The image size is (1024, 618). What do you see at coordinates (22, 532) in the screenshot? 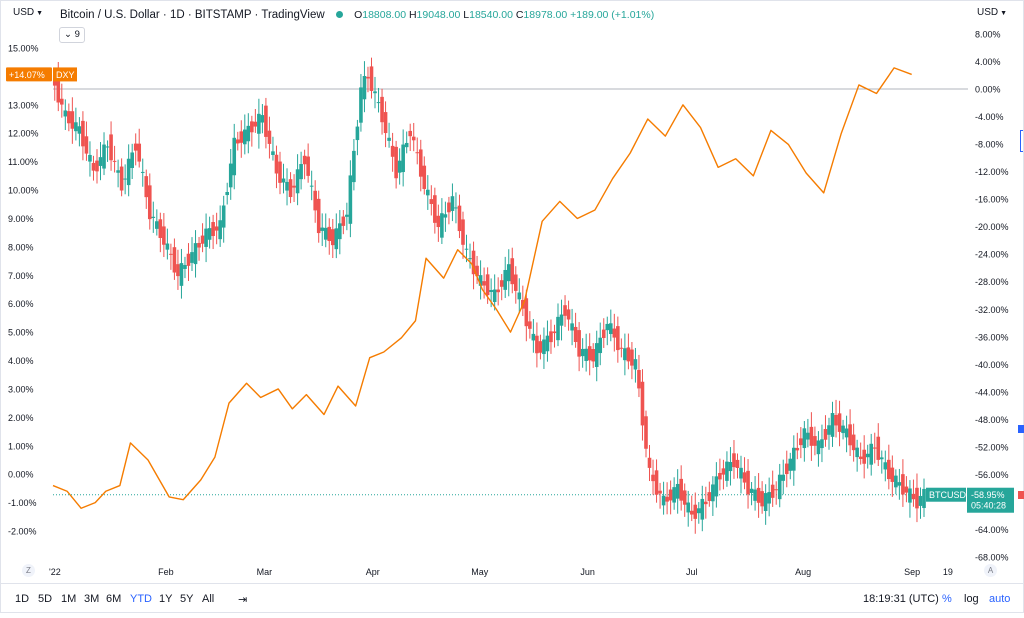
I see `left-axis-tick-label: -2.00%` at bounding box center [22, 532].